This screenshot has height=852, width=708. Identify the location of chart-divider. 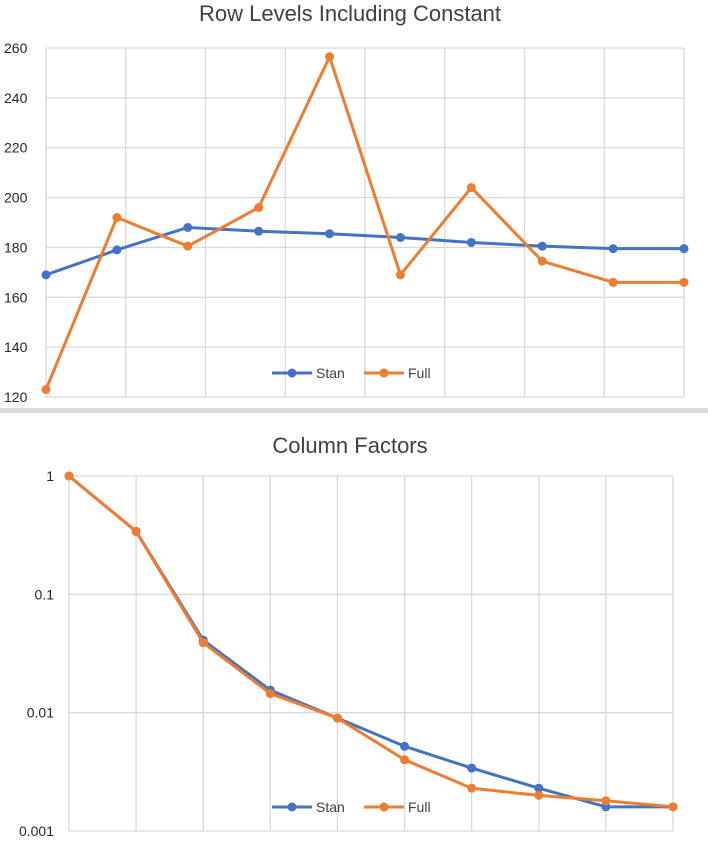
(354, 410).